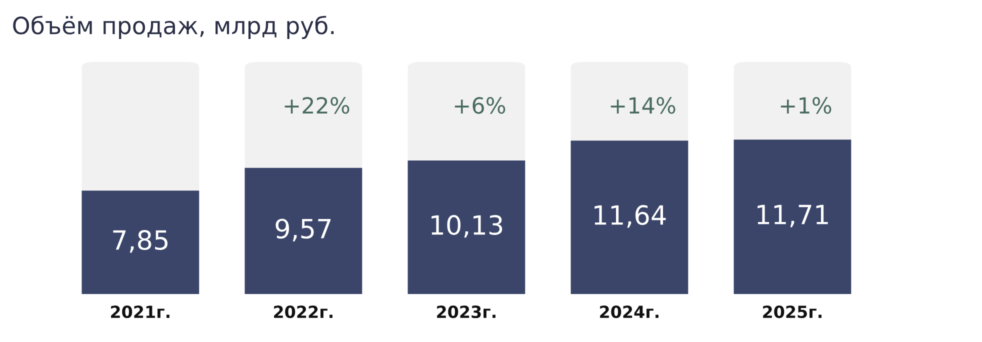  What do you see at coordinates (630, 216) in the screenshot?
I see `data-label: 11,64` at bounding box center [630, 216].